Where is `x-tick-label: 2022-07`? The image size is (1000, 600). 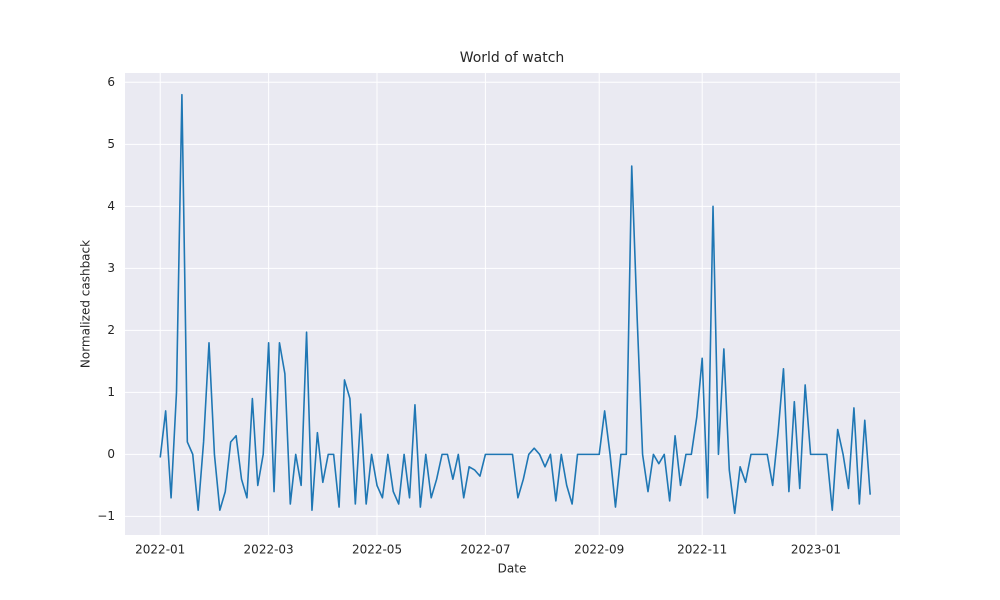 x-tick-label: 2022-07 is located at coordinates (485, 550).